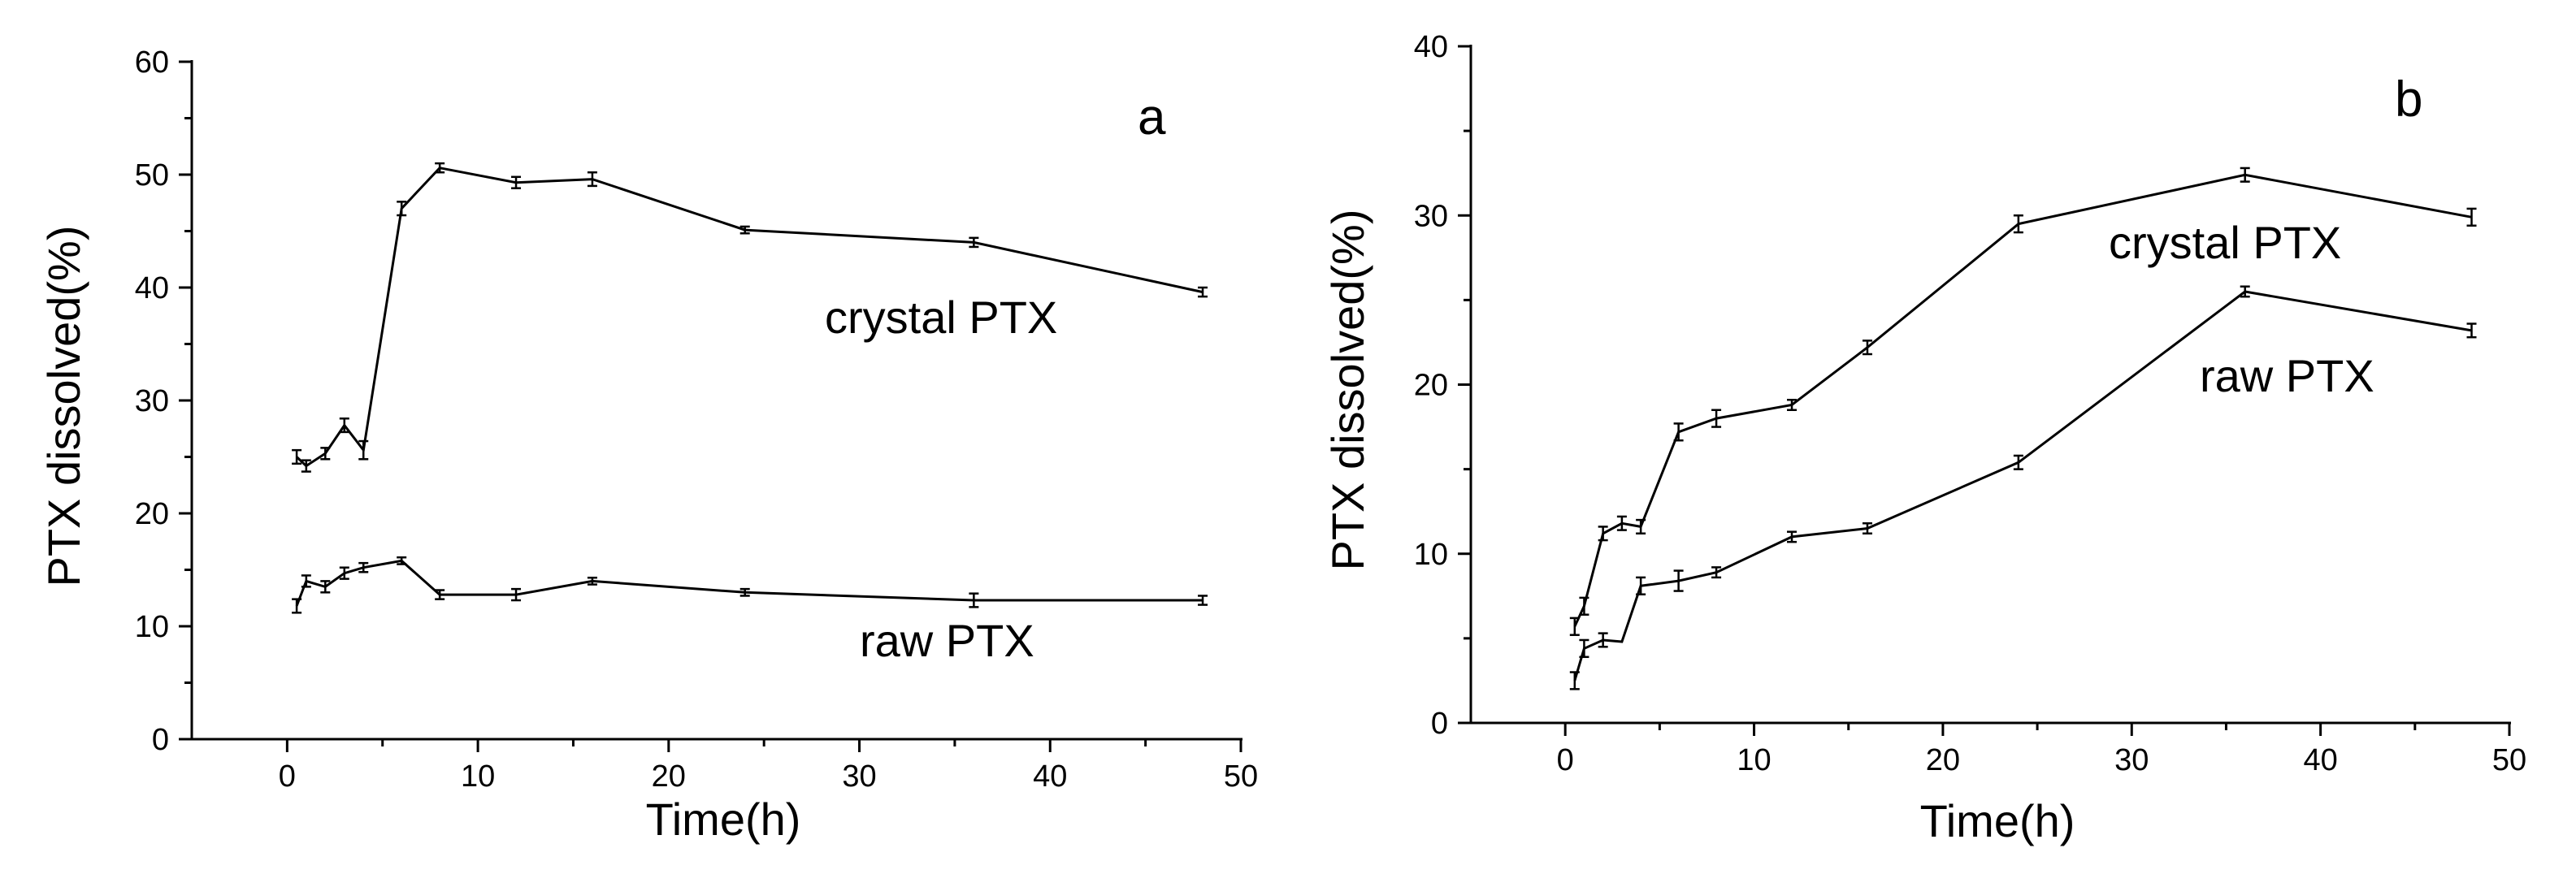 The width and height of the screenshot is (2576, 887). Describe the element at coordinates (2509, 760) in the screenshot. I see `panel-b-x-tick-label: 50` at that location.